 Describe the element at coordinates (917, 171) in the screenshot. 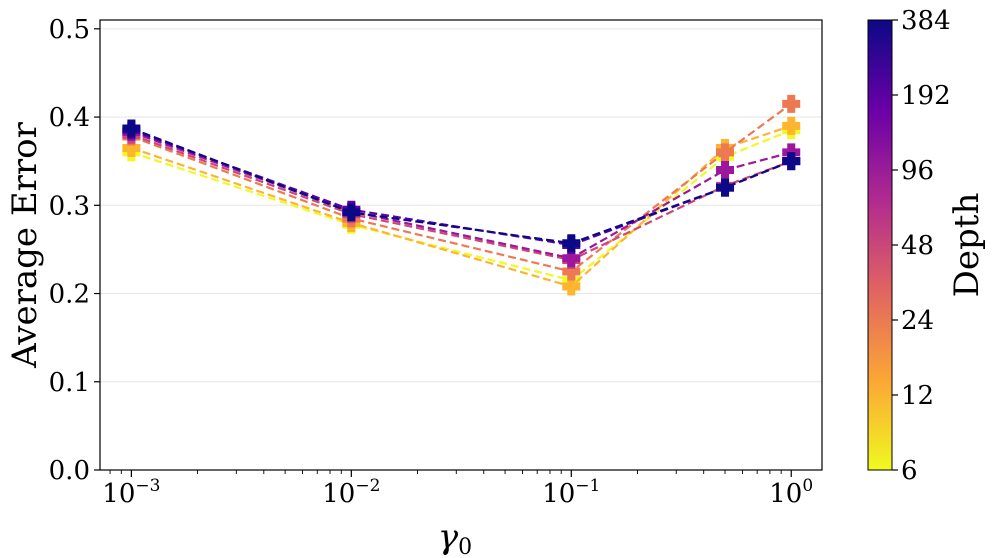

I see `colorbar-tick-label: 96` at that location.